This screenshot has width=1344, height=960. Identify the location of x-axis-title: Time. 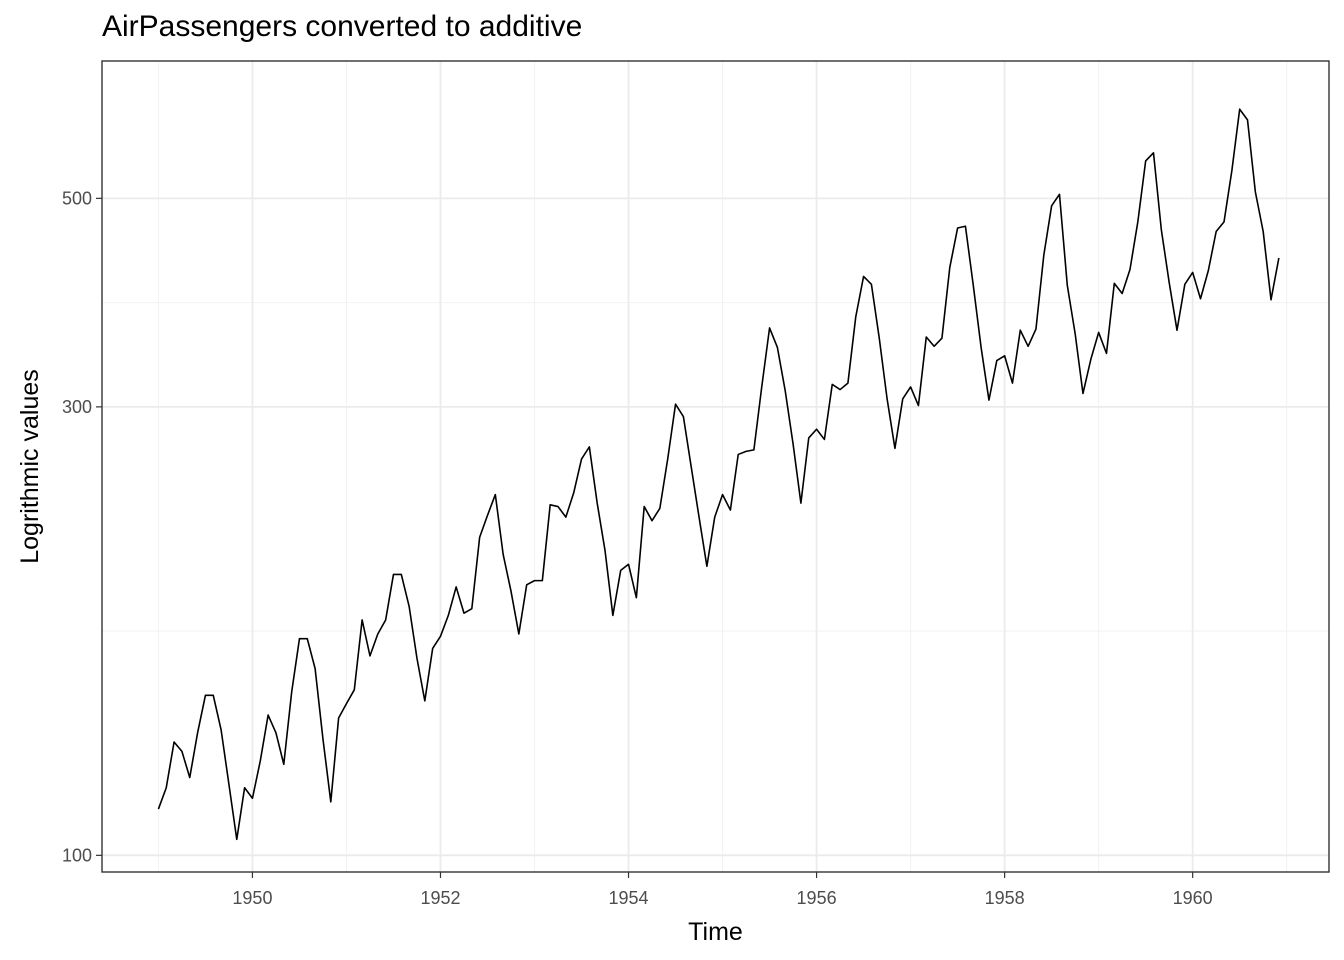
(715, 932).